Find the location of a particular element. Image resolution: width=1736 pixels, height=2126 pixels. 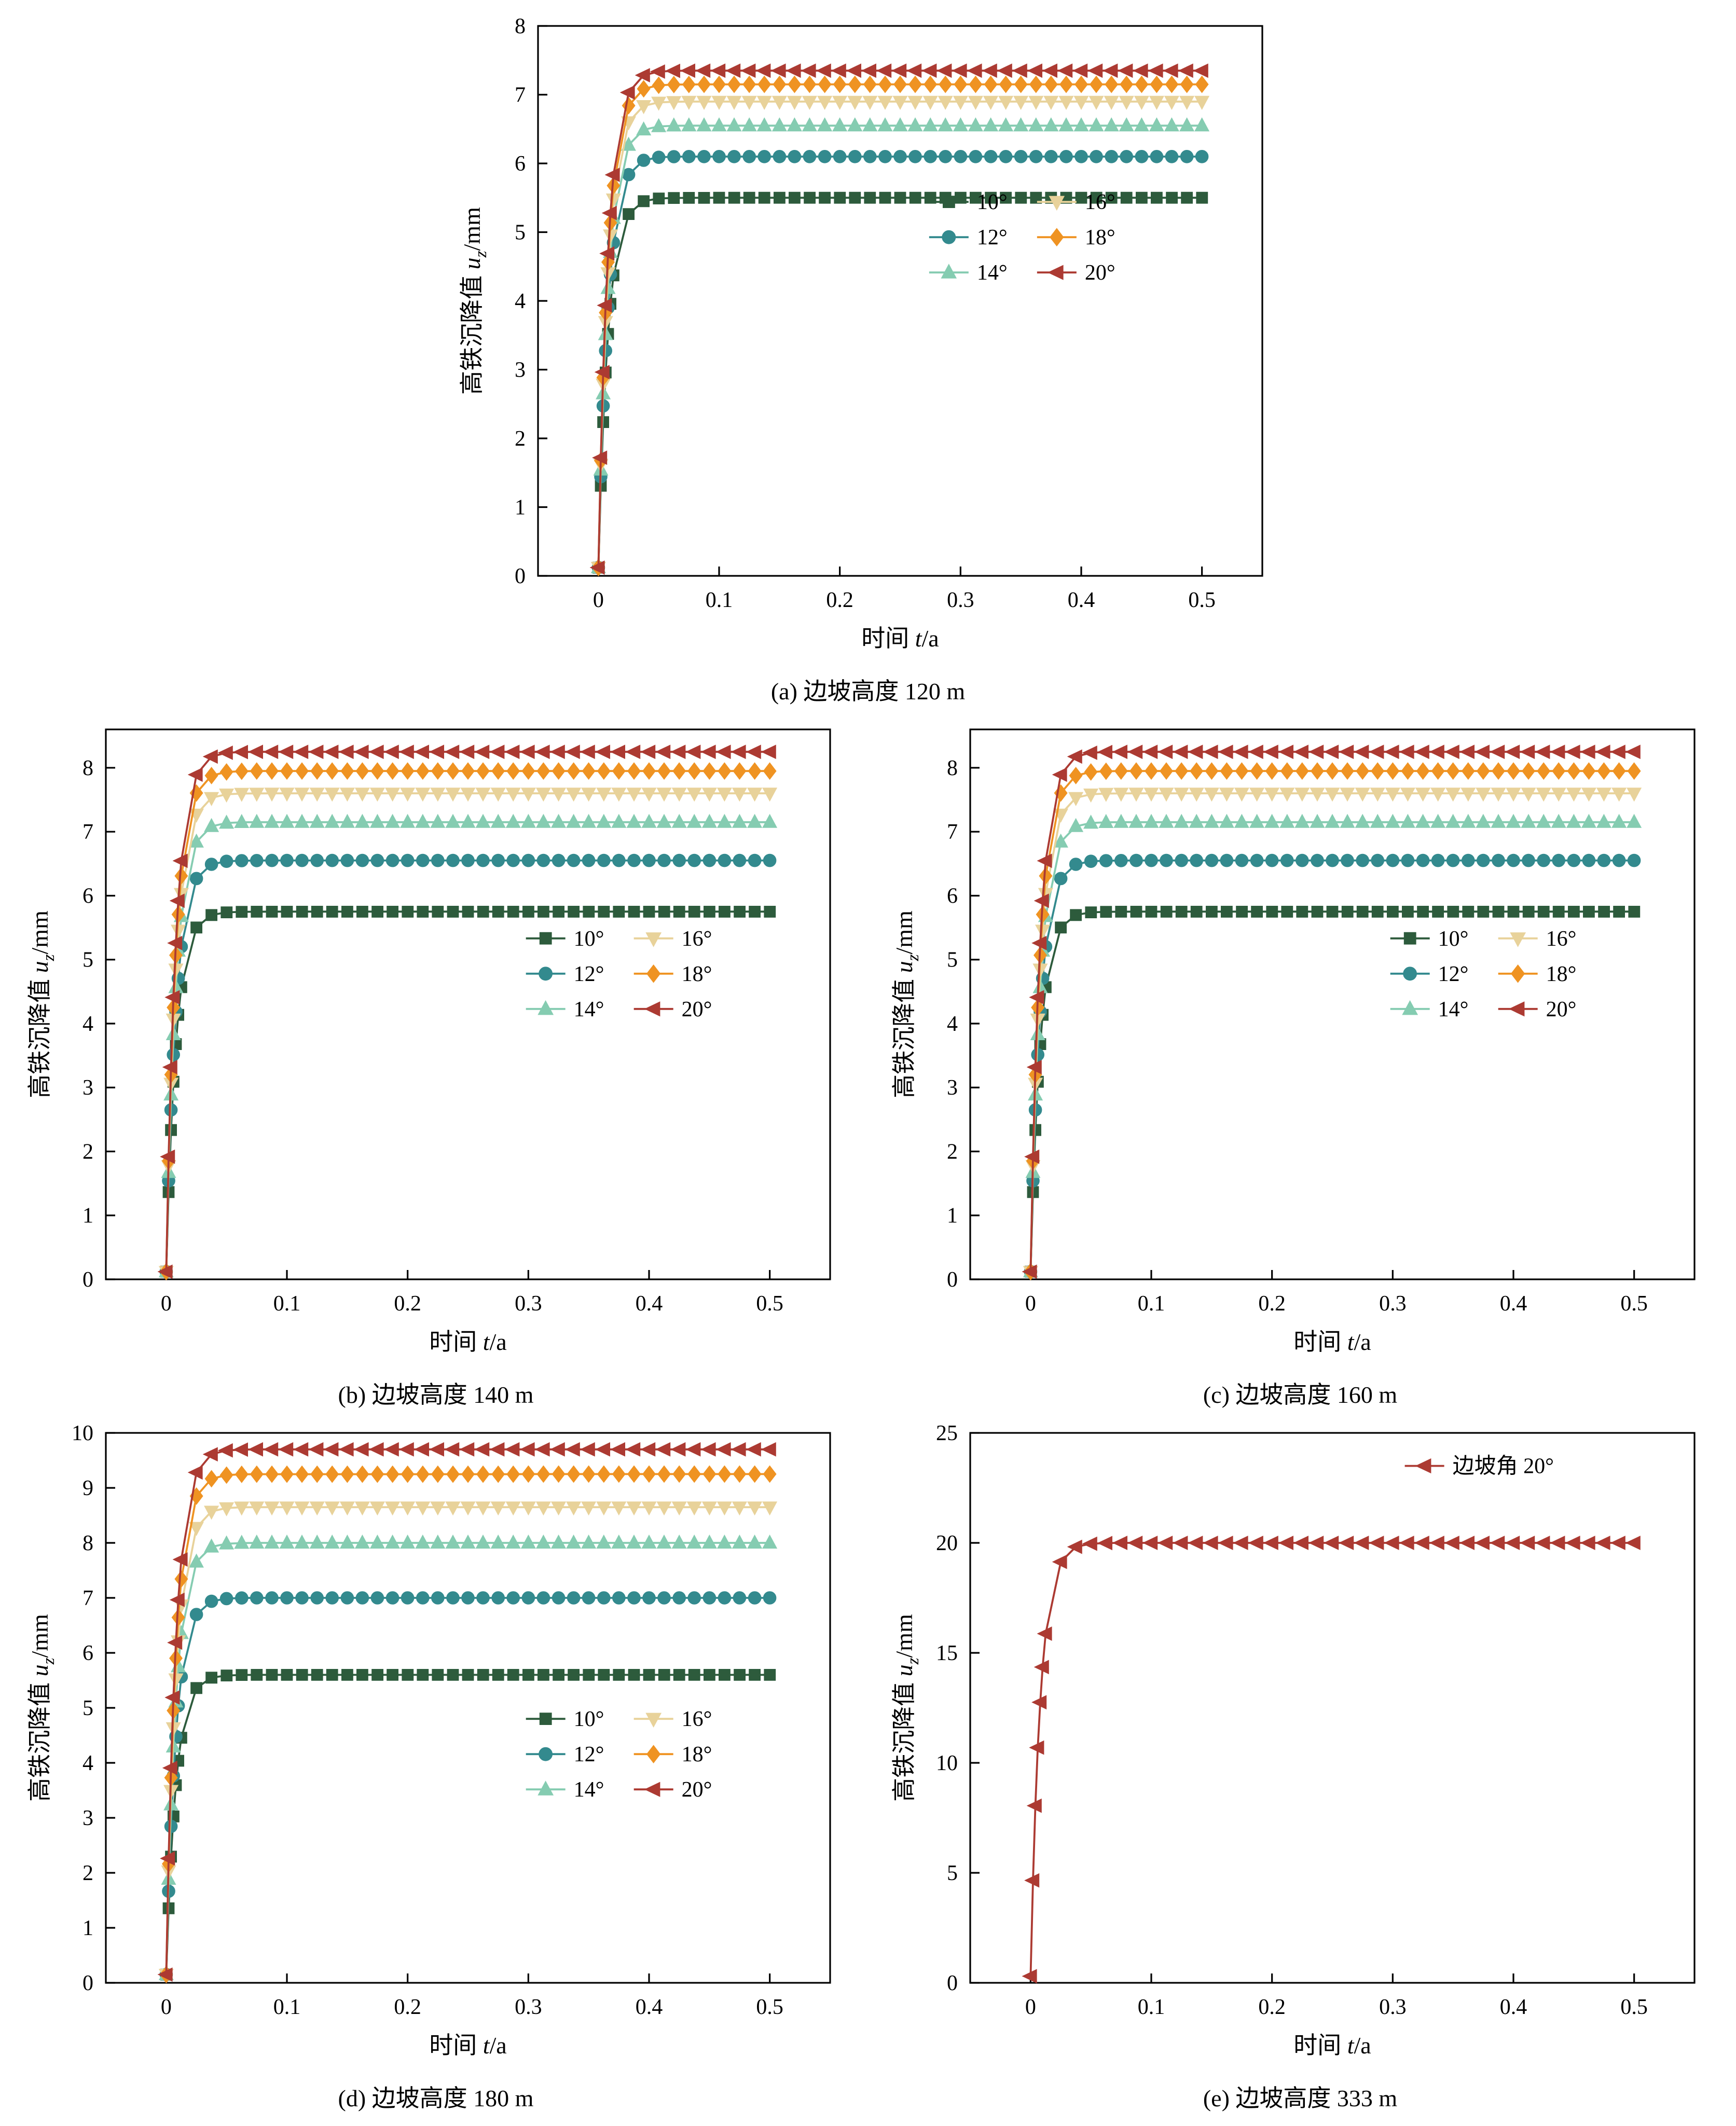

y-tick-label: 0 is located at coordinates (952, 1983).